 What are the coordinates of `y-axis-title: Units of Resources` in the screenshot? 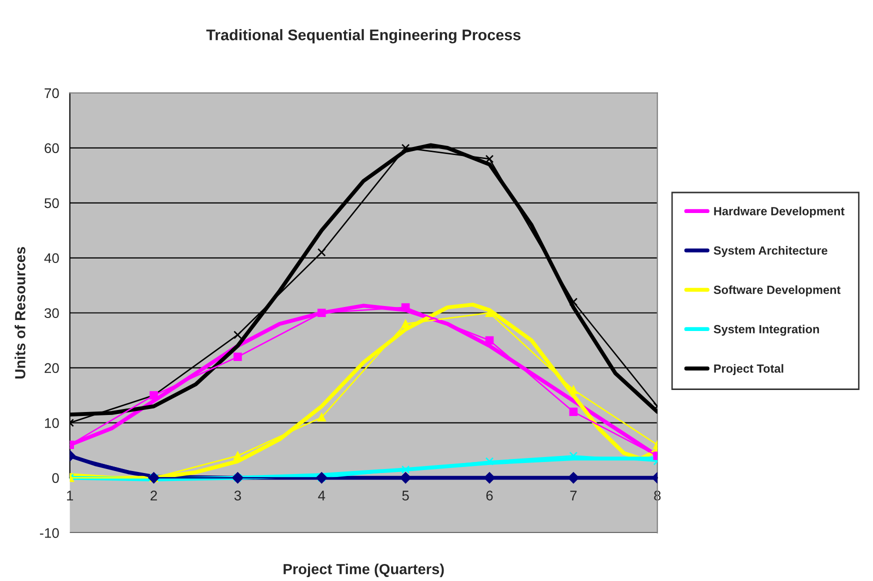 It's located at (20, 312).